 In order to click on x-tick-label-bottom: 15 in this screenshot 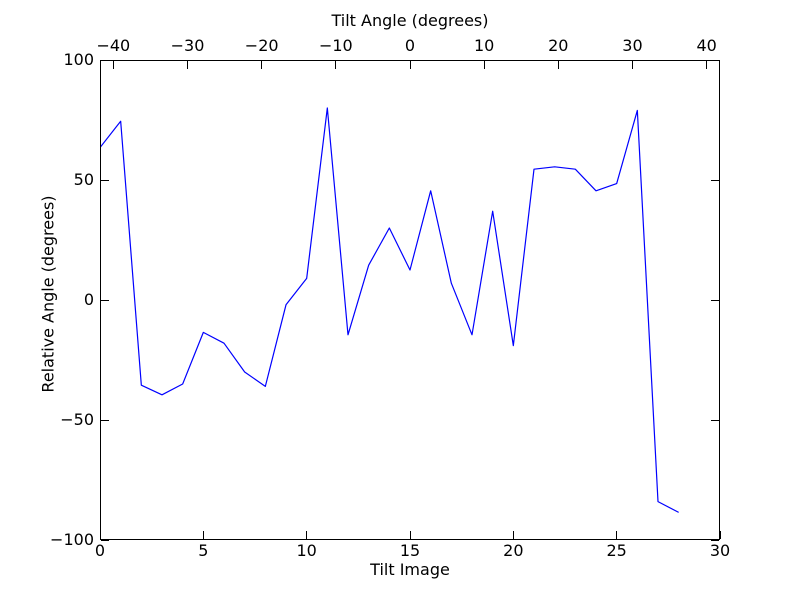, I will do `click(410, 550)`.